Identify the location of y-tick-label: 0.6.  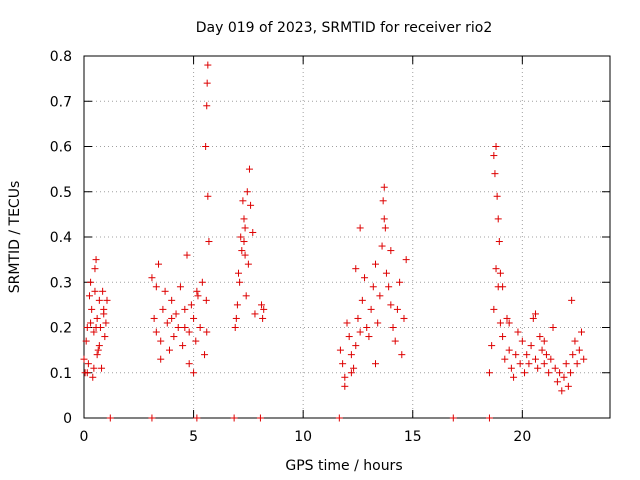
(61, 148).